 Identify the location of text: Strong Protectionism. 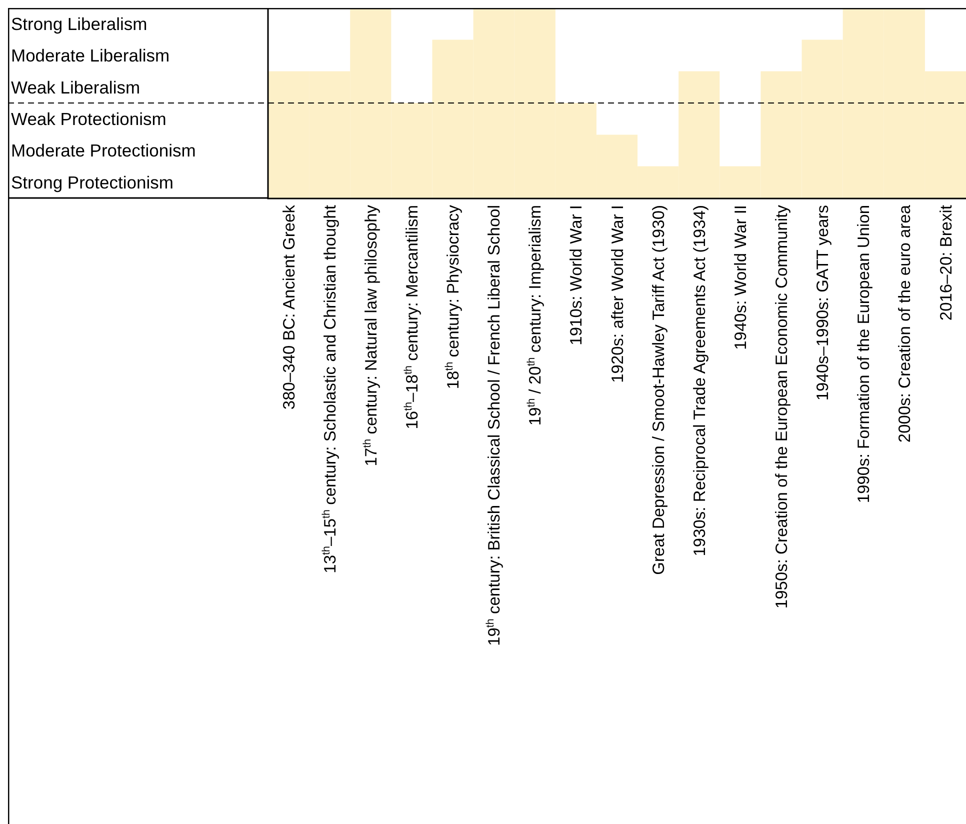
(92, 182).